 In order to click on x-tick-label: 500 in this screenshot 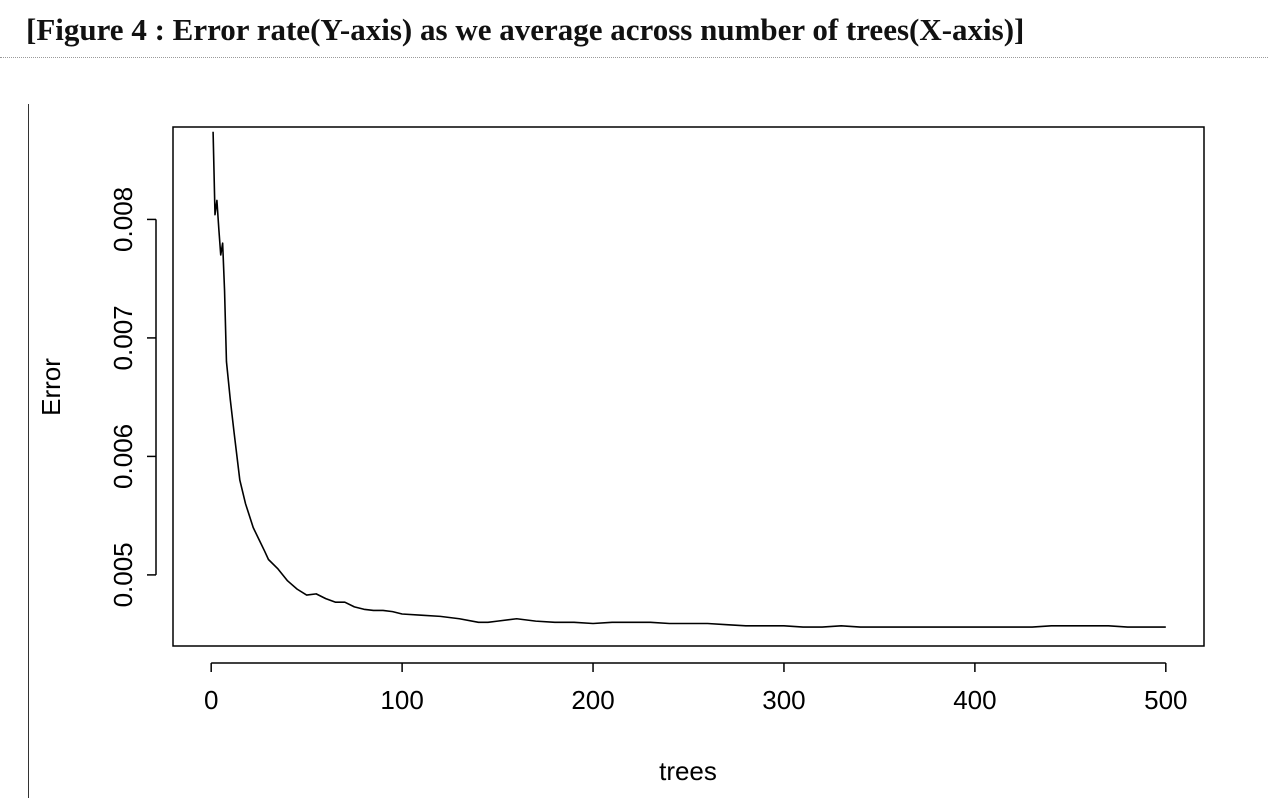, I will do `click(1165, 700)`.